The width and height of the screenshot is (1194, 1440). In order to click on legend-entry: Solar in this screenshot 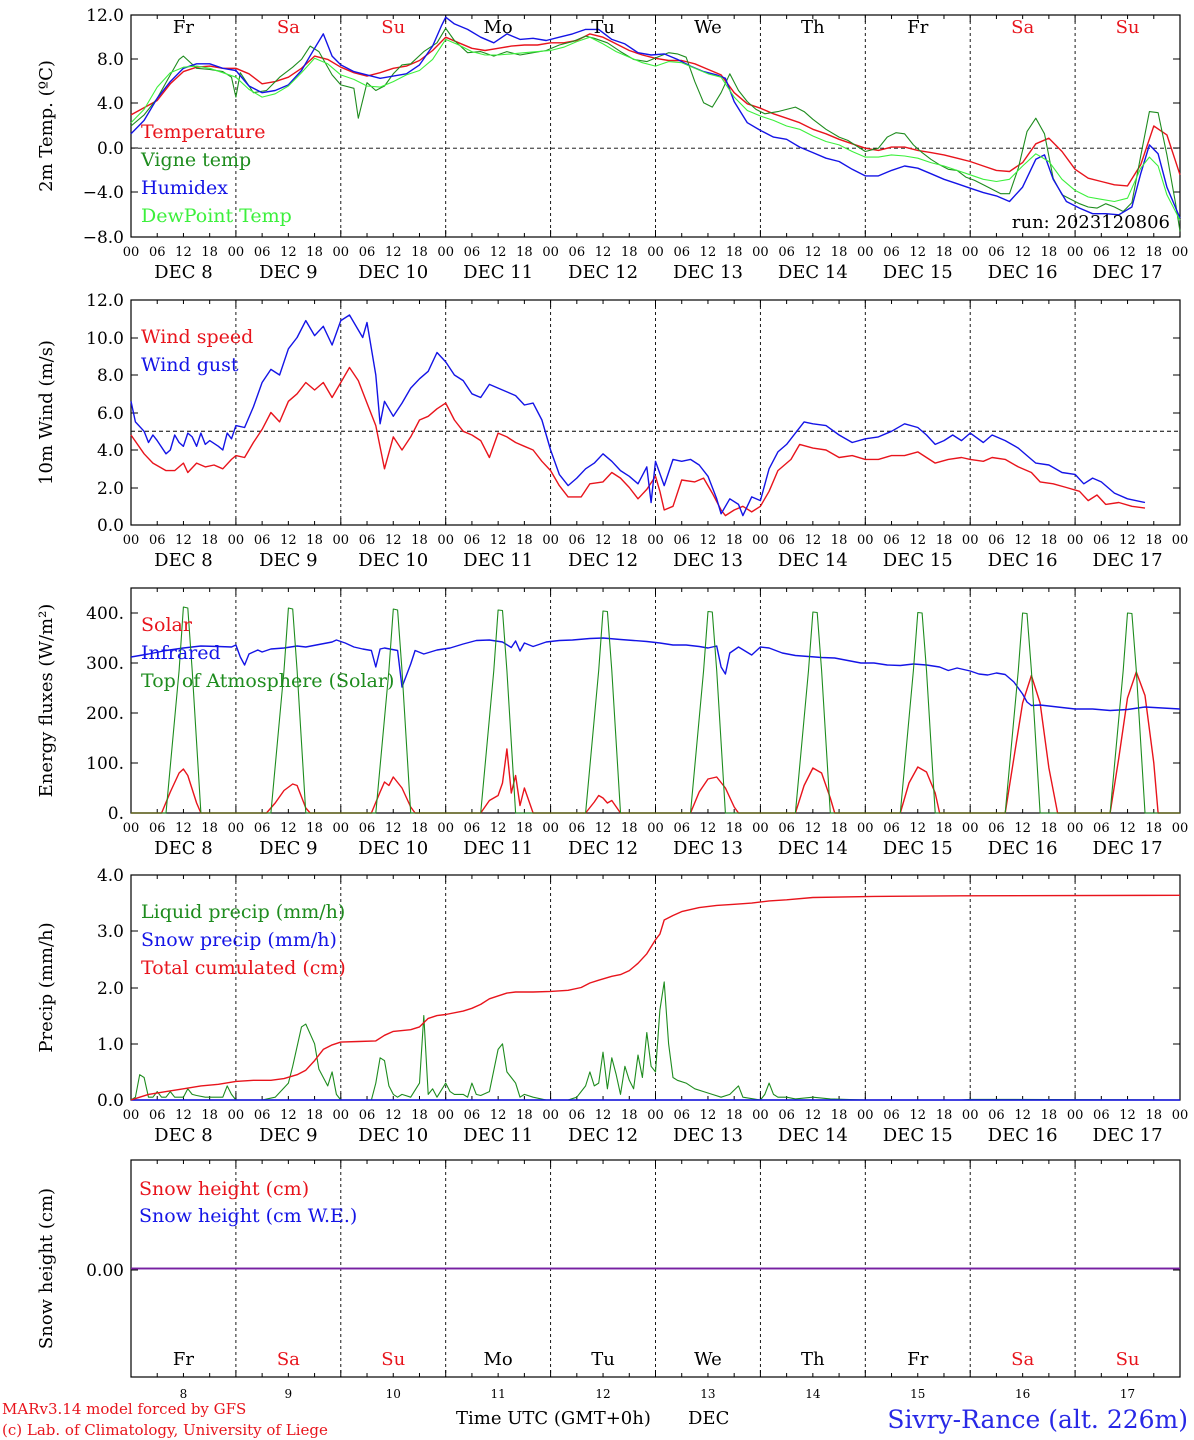, I will do `click(167, 625)`.